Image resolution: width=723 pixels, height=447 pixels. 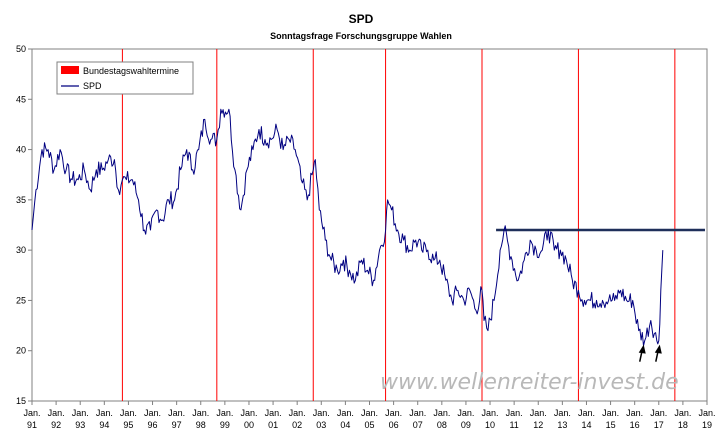 What do you see at coordinates (297, 425) in the screenshot?
I see `x-tick-label-year: 02` at bounding box center [297, 425].